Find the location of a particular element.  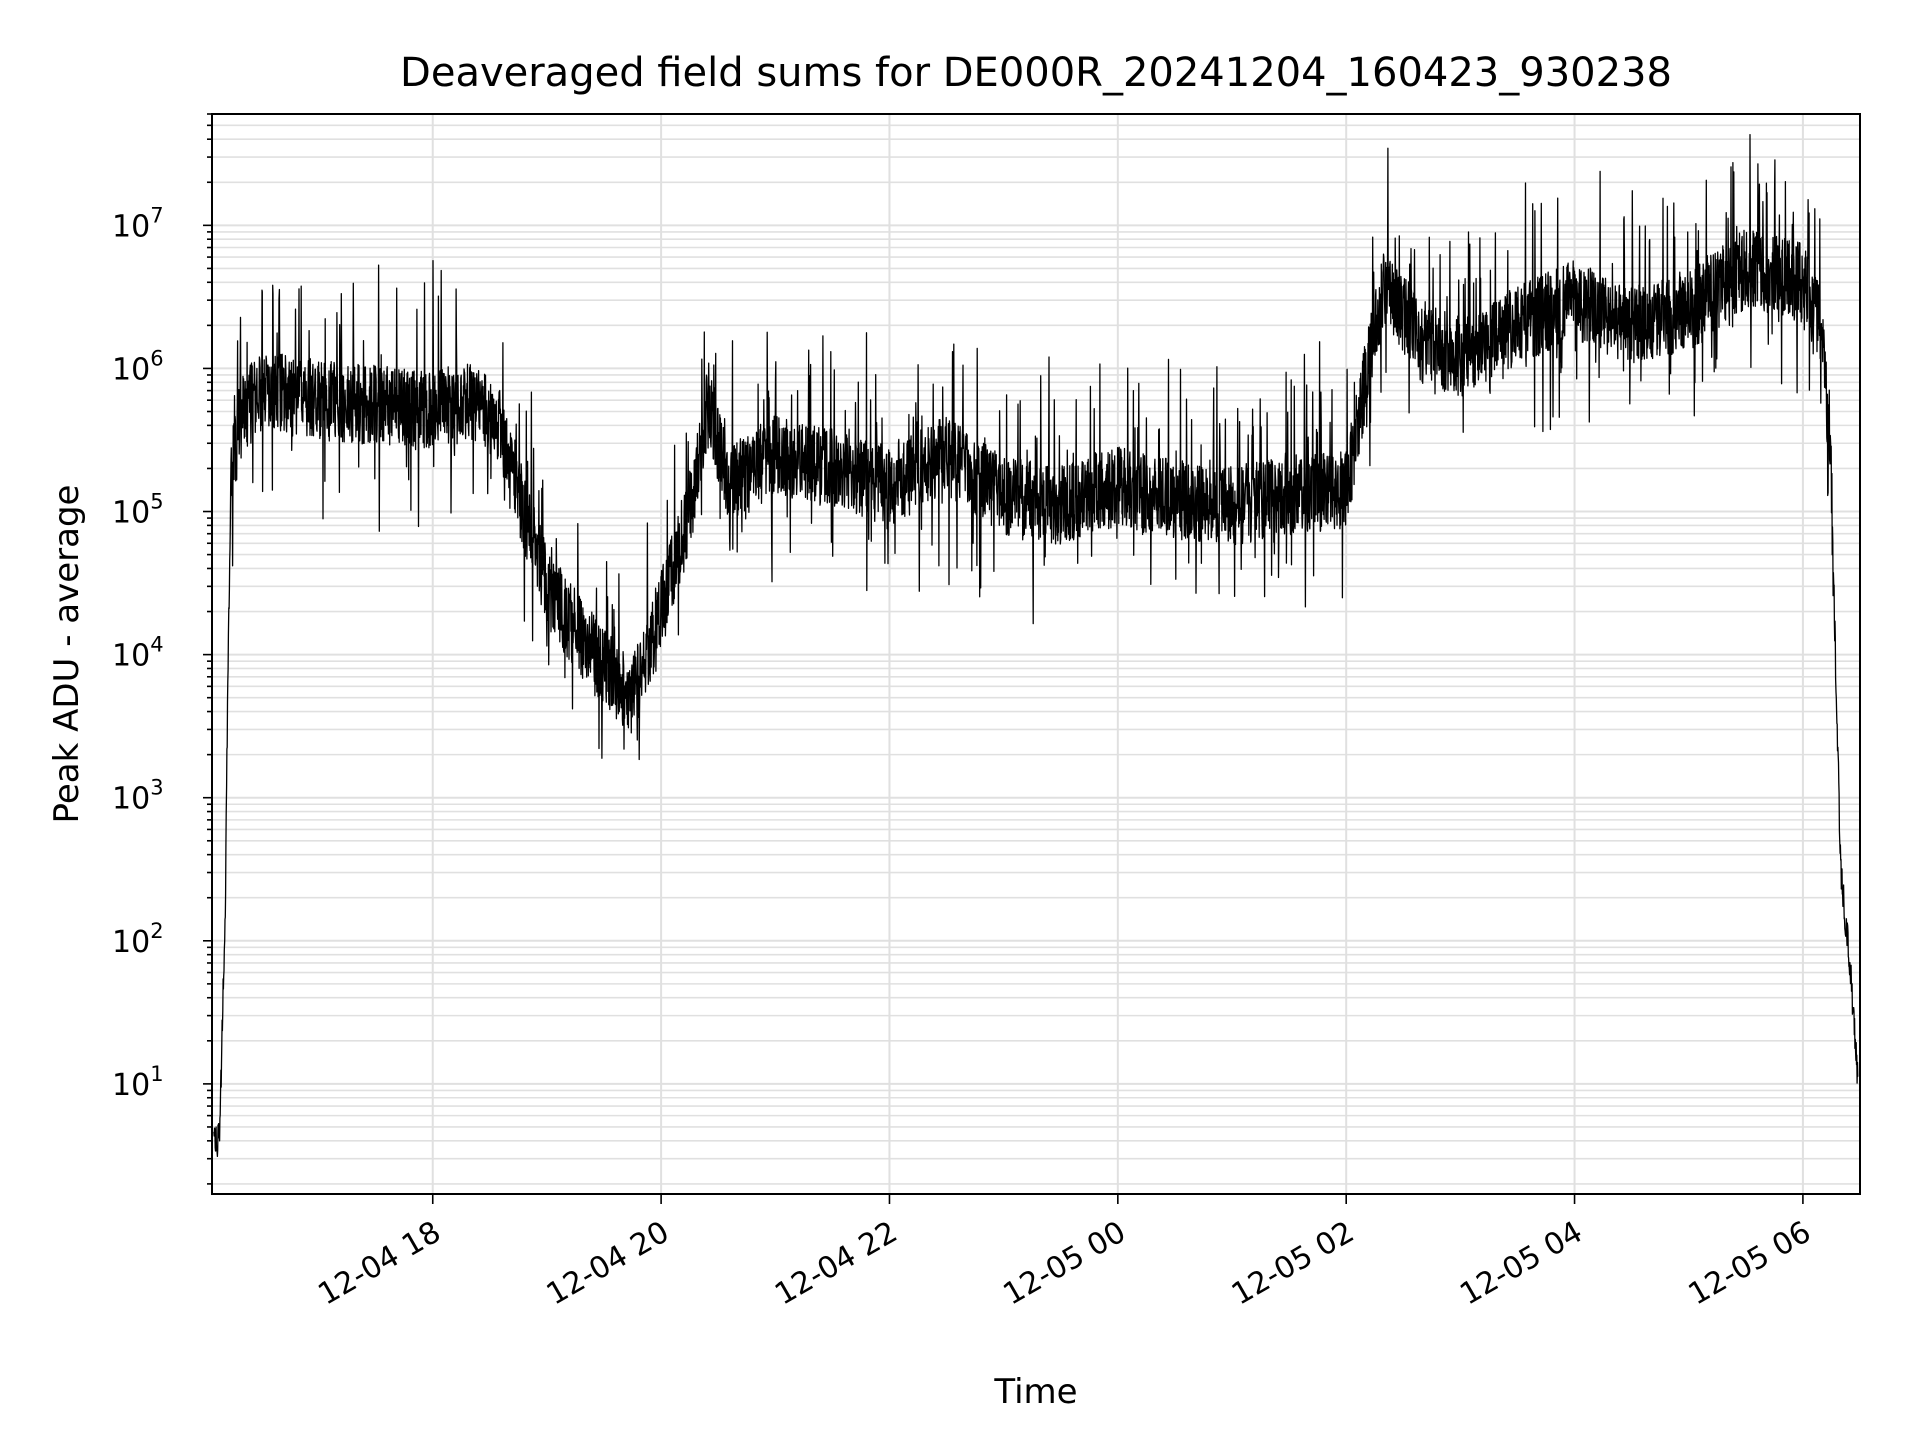

x-tick-label: 12-04 22 is located at coordinates (836, 1264).